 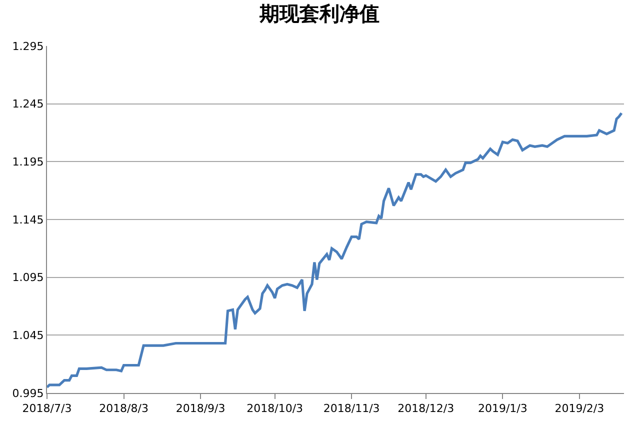 What do you see at coordinates (28, 46) in the screenshot?
I see `y-tick-label: 1.295` at bounding box center [28, 46].